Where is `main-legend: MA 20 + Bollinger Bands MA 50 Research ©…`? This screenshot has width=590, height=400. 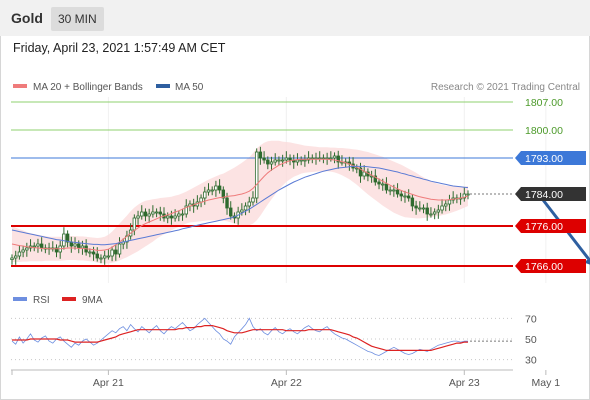
main-legend: MA 20 + Bollinger Bands MA 50 Research ©… is located at coordinates (296, 87).